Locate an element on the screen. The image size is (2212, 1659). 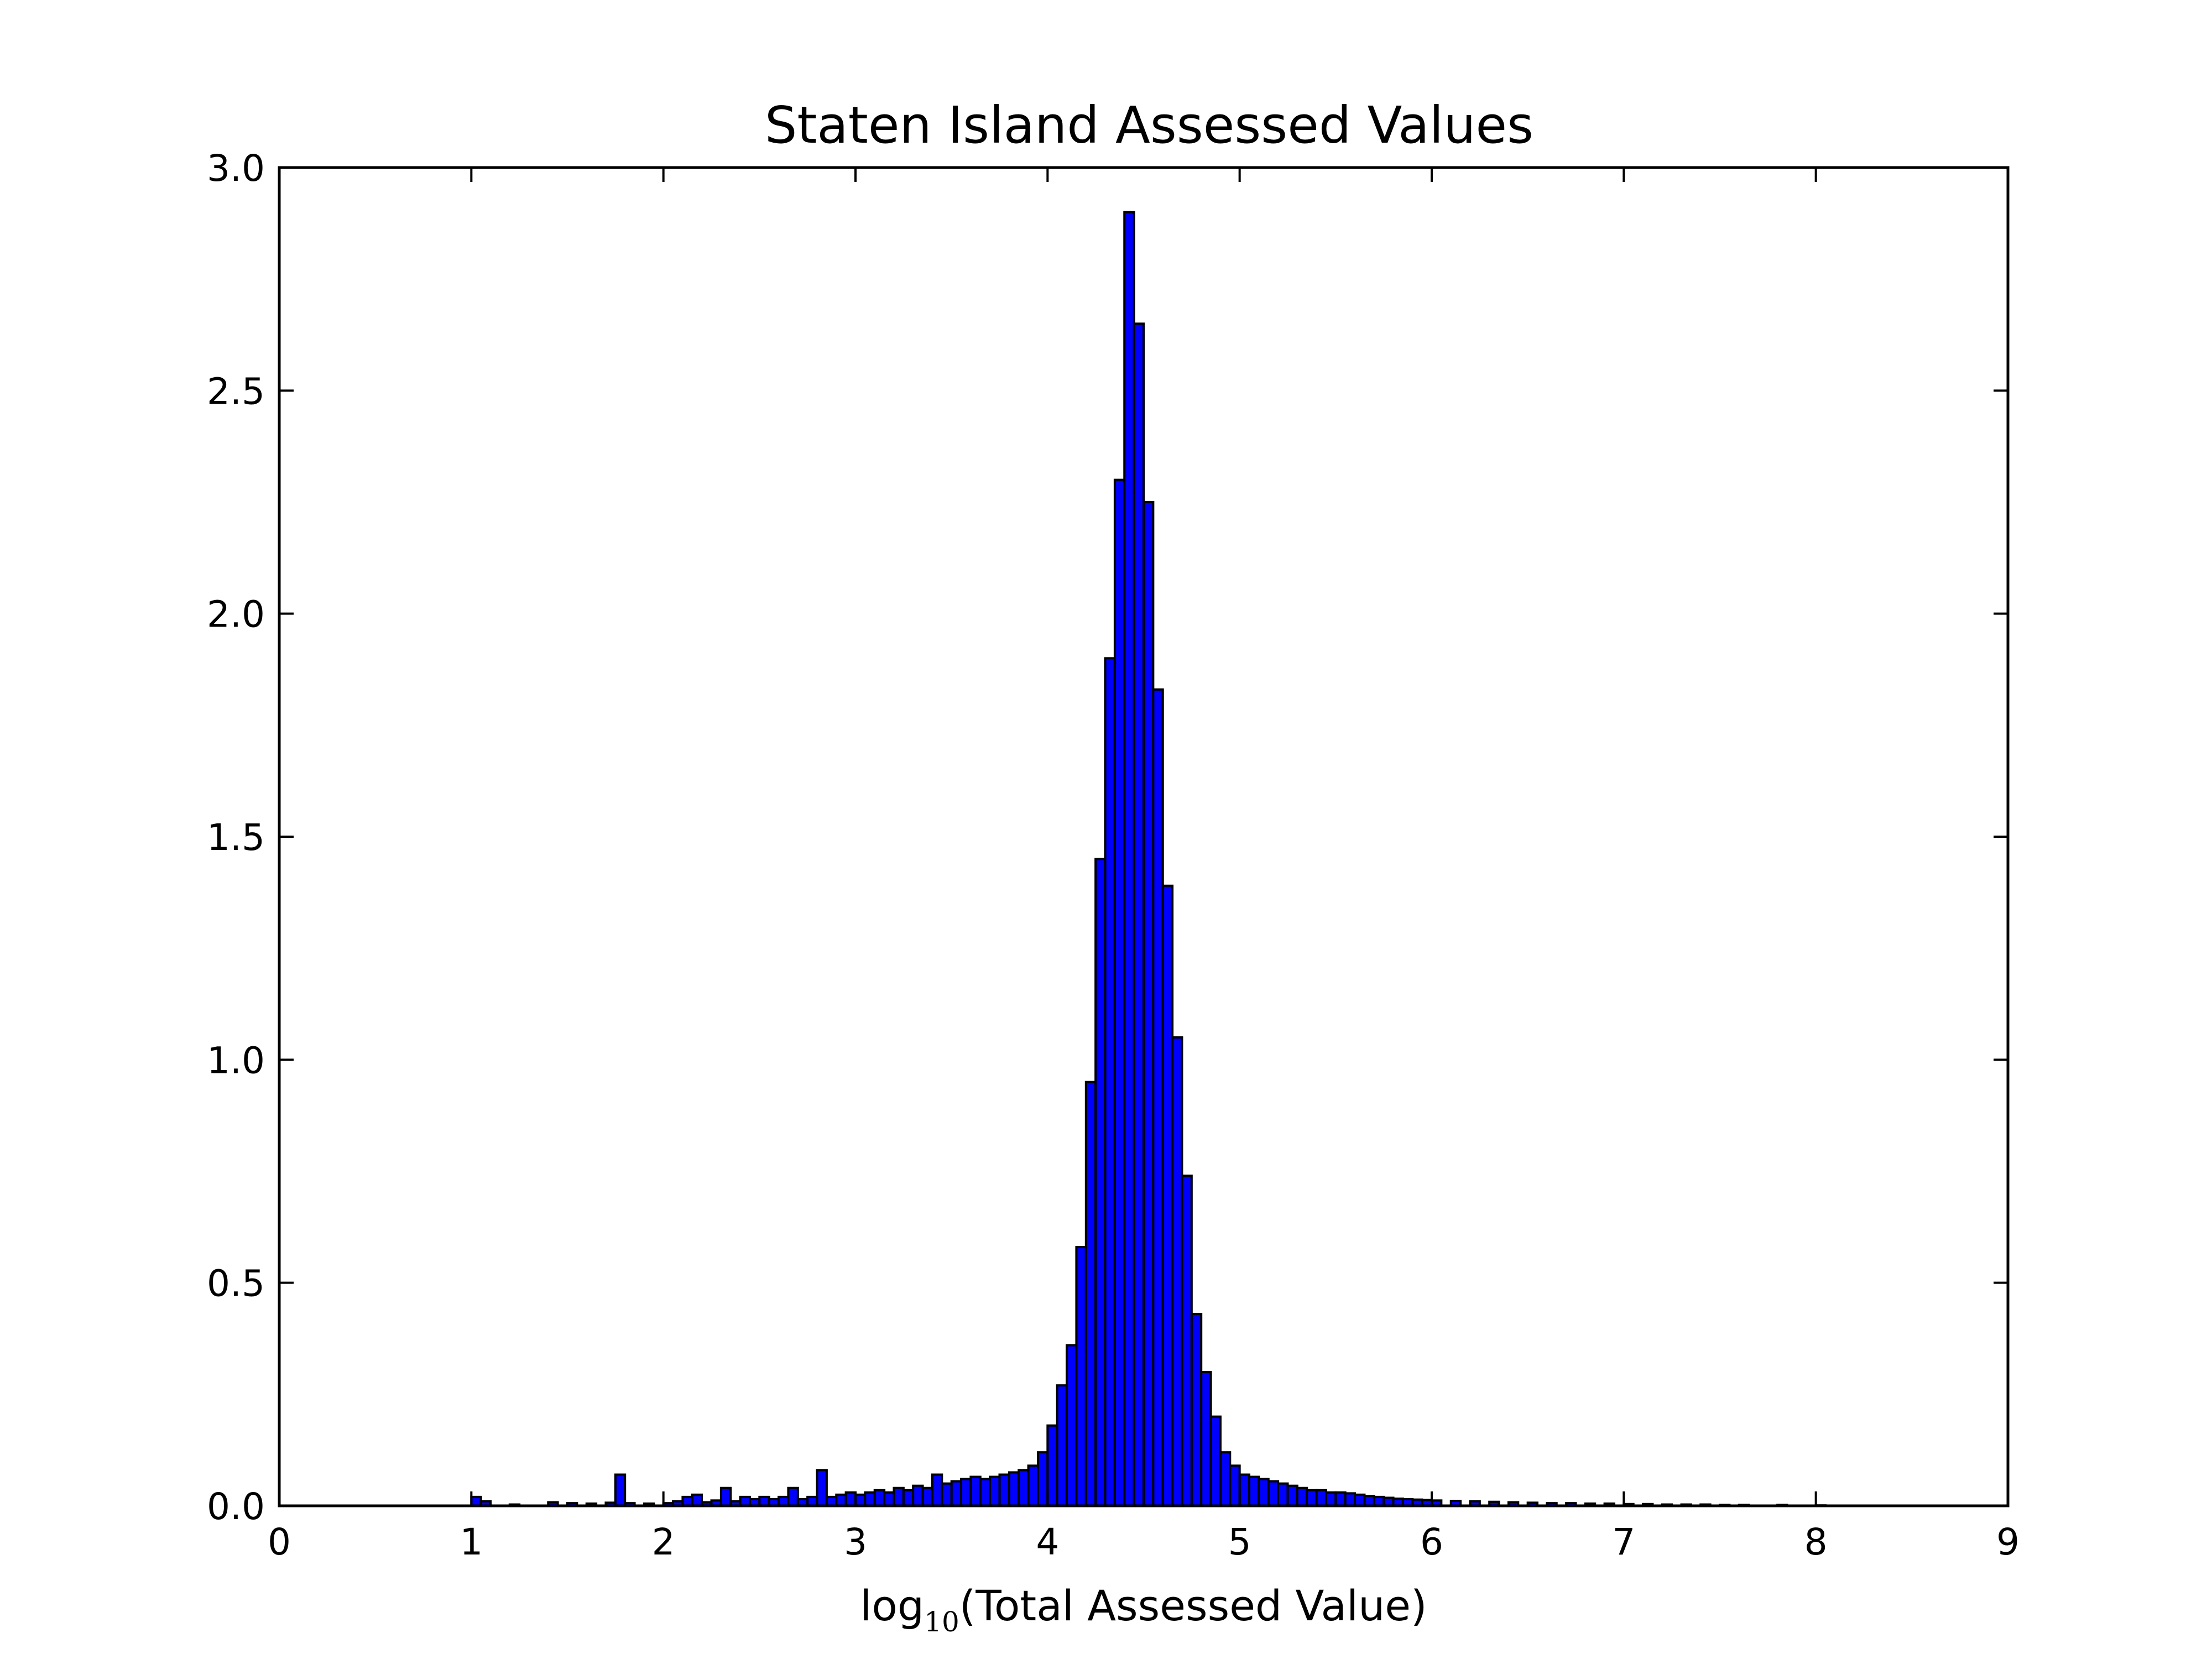
x-tick-label: 9 is located at coordinates (2008, 1542).